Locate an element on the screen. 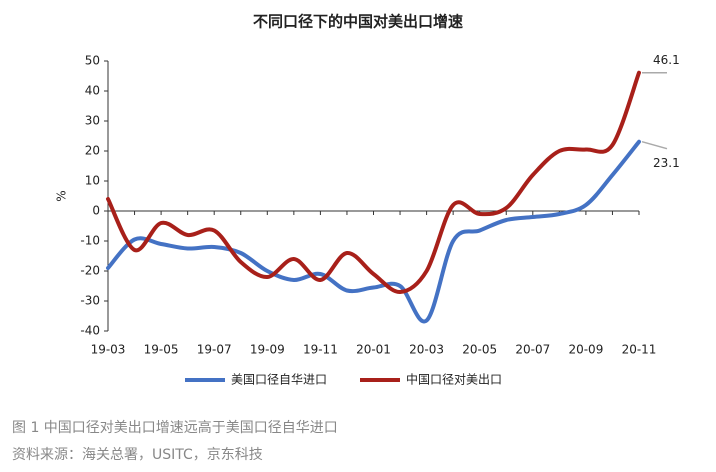  y-tick-label: -40 is located at coordinates (90, 331).